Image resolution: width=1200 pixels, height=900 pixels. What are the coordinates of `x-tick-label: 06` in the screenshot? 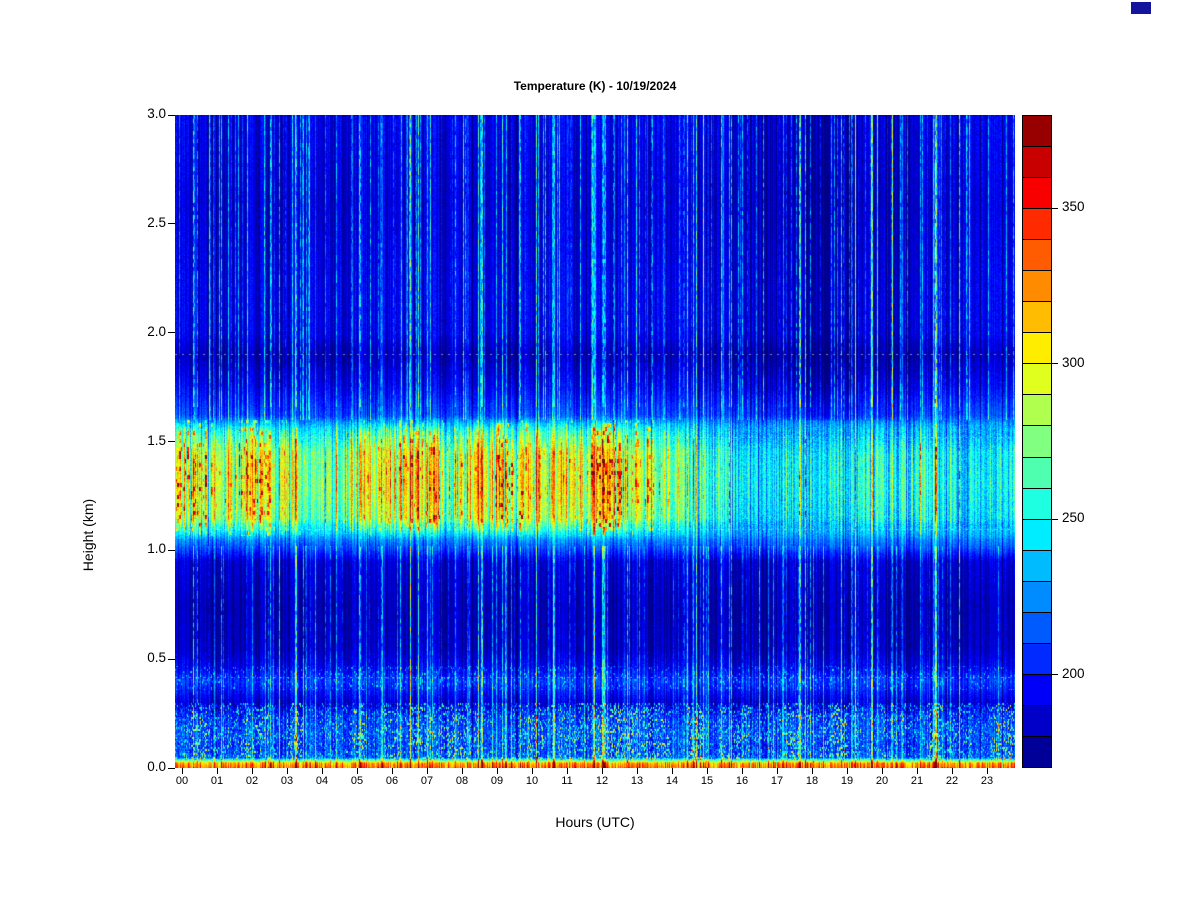 It's located at (392, 781).